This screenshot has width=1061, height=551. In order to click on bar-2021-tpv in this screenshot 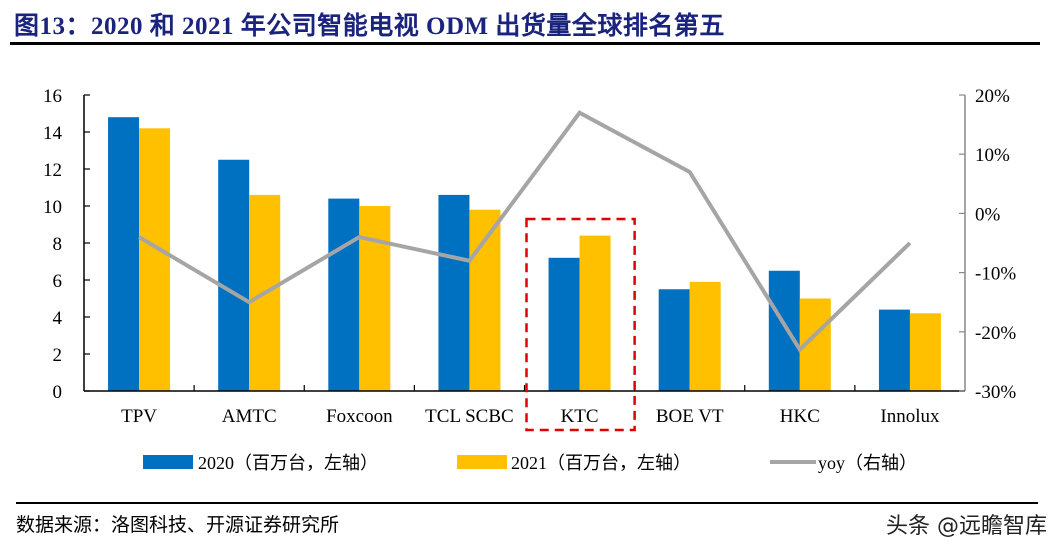, I will do `click(155, 260)`.